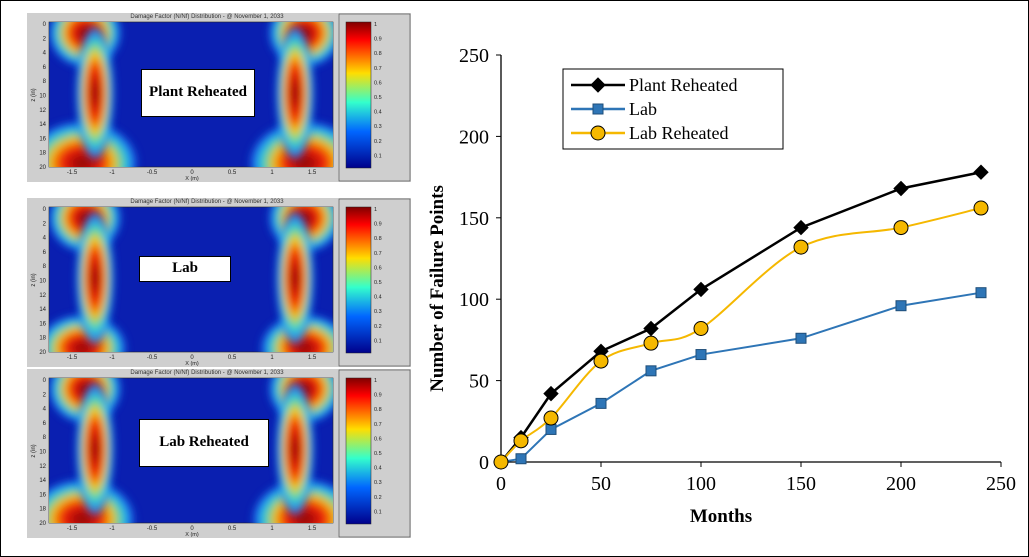 The height and width of the screenshot is (557, 1029). I want to click on colorbar-tick: 0.4, so click(378, 113).